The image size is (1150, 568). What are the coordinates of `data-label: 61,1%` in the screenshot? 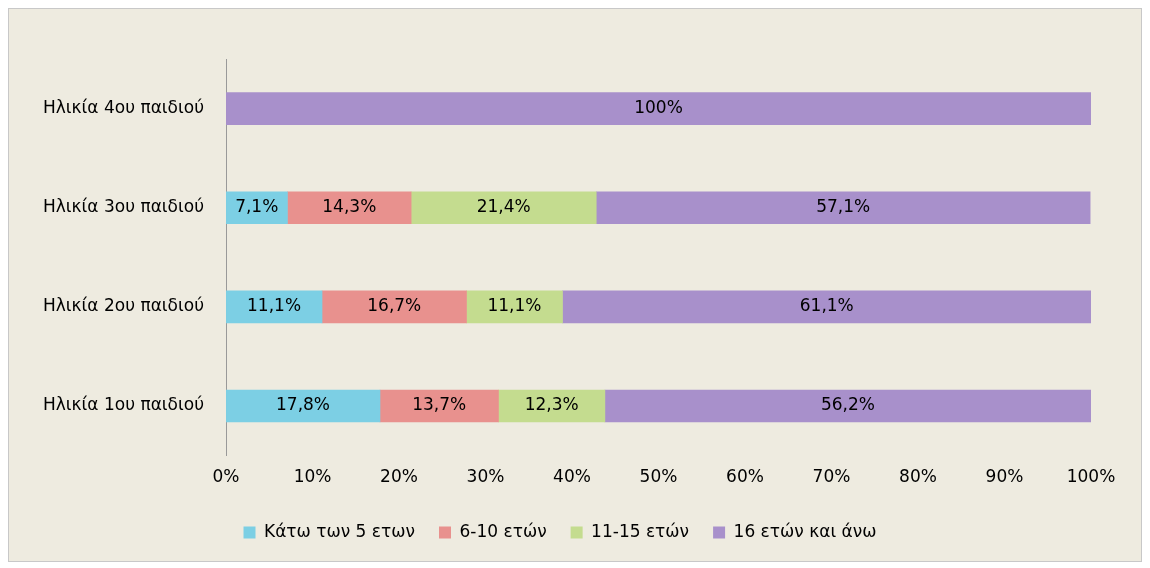 It's located at (826, 305).